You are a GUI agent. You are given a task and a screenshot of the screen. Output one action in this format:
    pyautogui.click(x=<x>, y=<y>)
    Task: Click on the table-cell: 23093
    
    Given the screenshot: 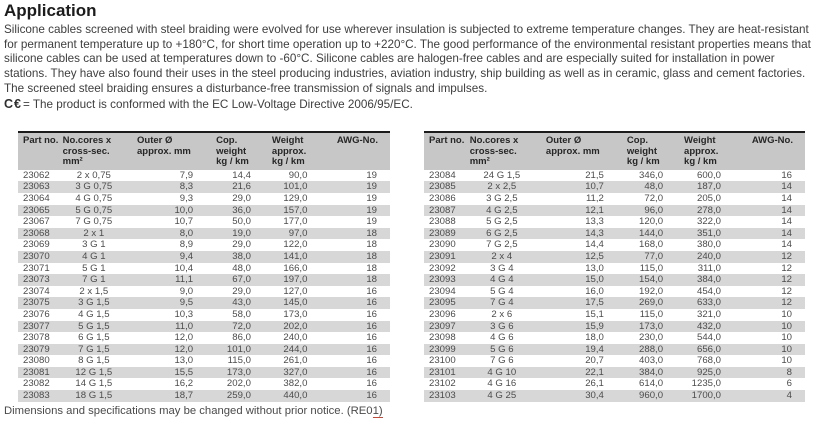 What is the action you would take?
    pyautogui.click(x=447, y=280)
    